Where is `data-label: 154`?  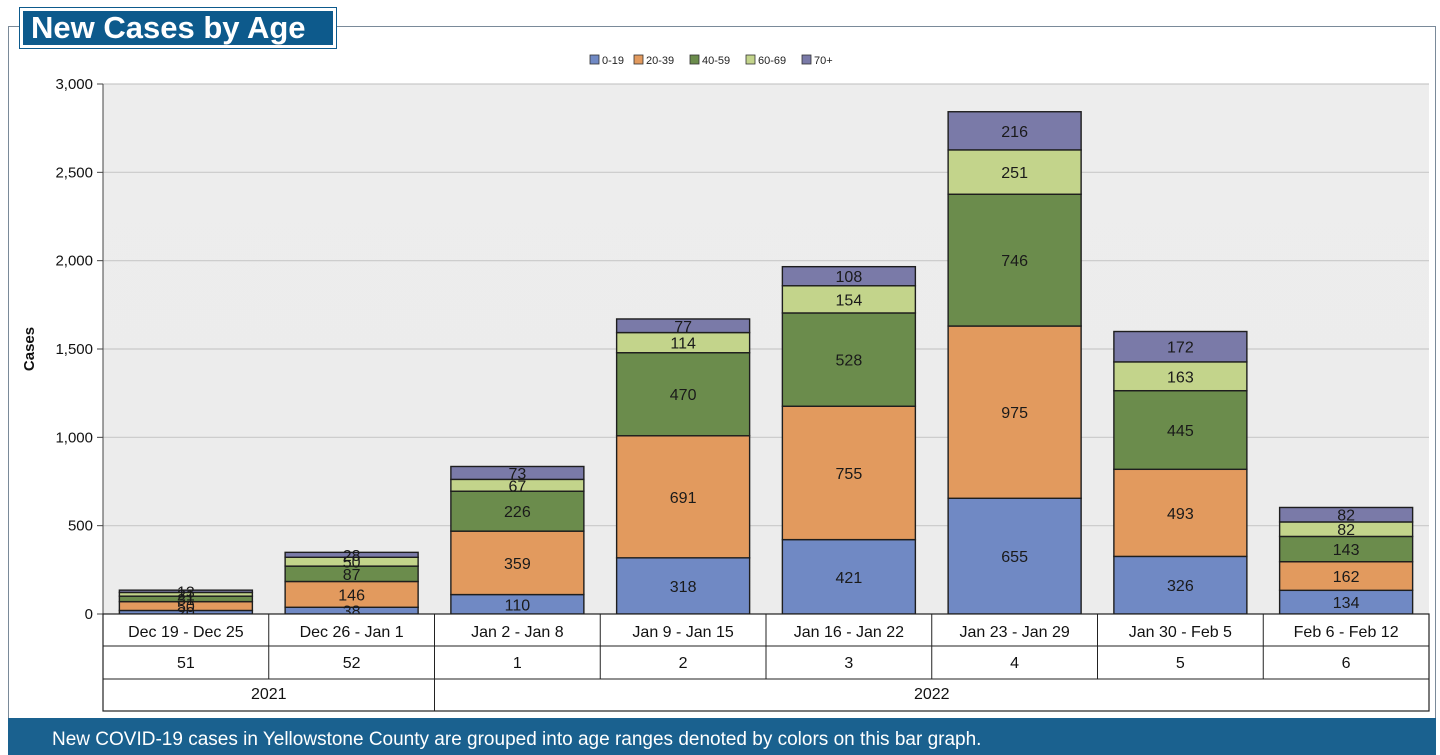
data-label: 154 is located at coordinates (849, 300).